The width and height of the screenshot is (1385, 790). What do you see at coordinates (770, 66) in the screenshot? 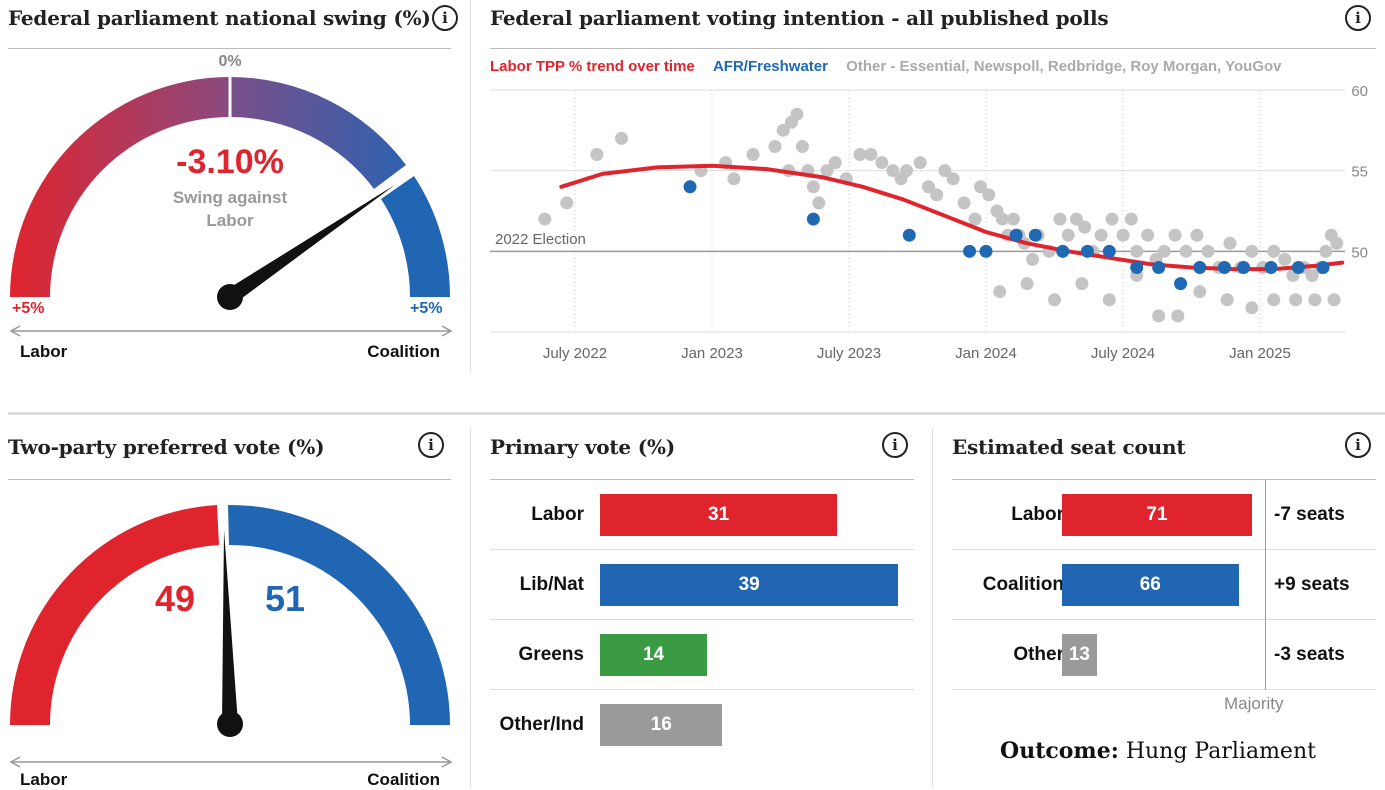
I see `legend-afr: AFR/Freshwater` at bounding box center [770, 66].